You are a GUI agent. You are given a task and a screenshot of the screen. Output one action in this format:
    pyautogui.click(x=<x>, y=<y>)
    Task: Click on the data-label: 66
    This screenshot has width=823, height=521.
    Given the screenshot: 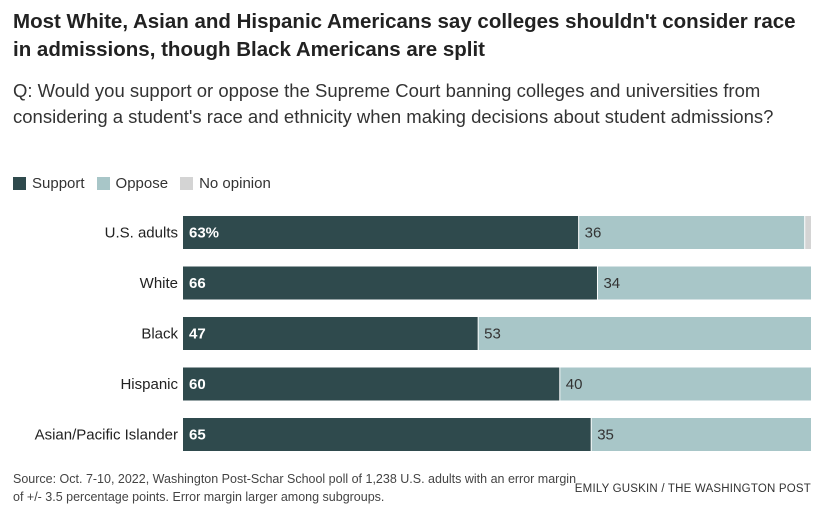 What is the action you would take?
    pyautogui.click(x=197, y=283)
    